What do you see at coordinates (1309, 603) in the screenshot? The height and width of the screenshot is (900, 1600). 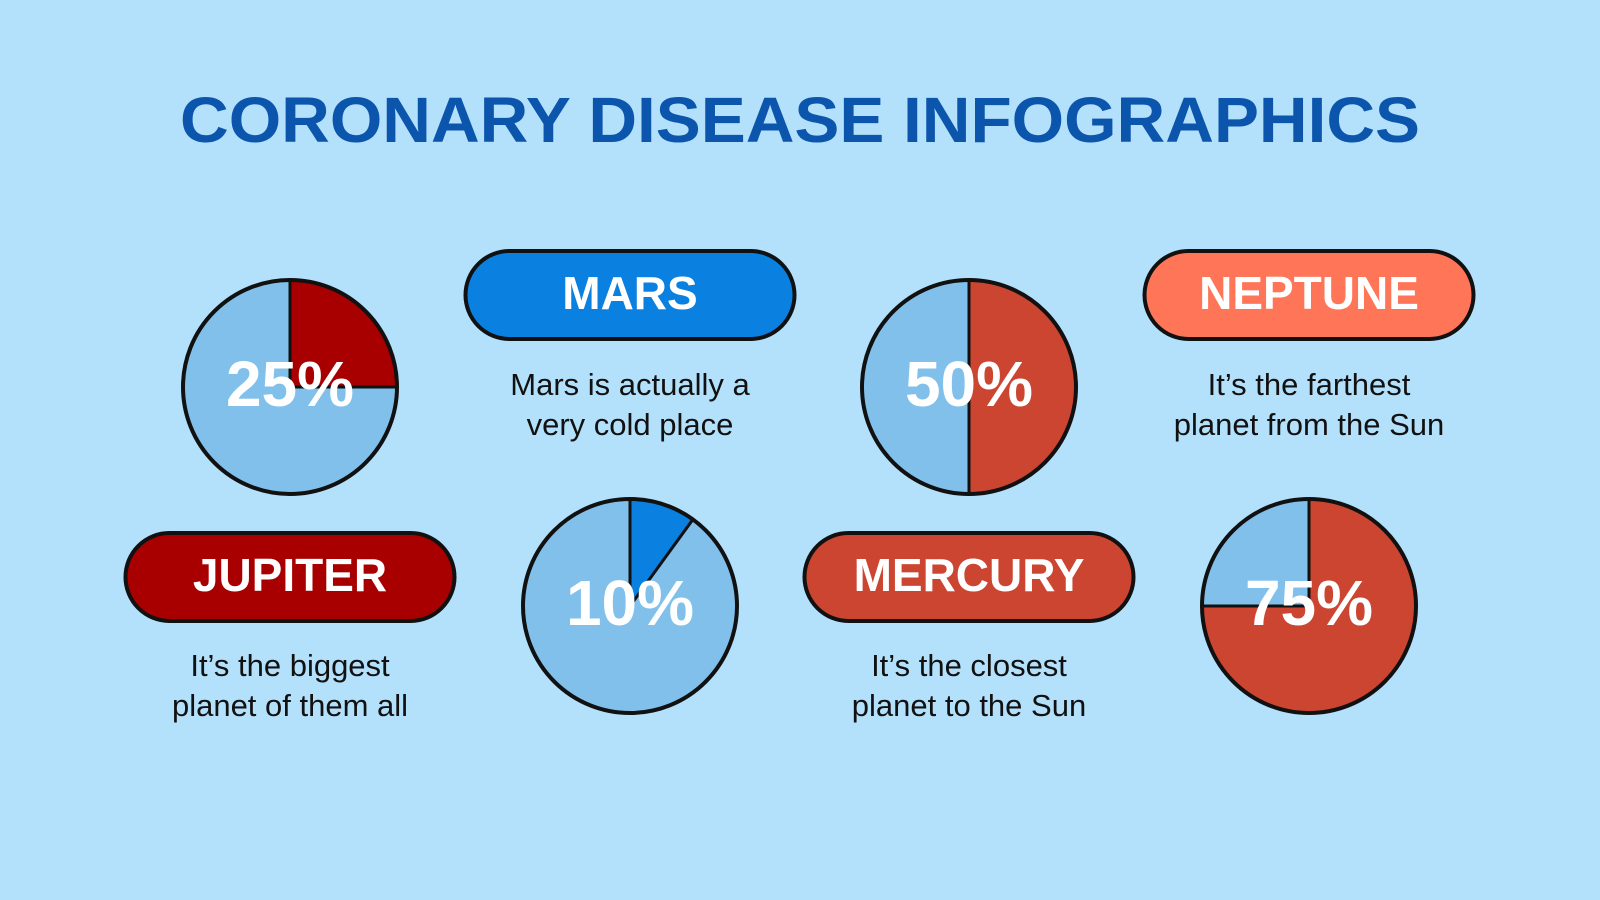 I see `pie-value-label: 75%` at bounding box center [1309, 603].